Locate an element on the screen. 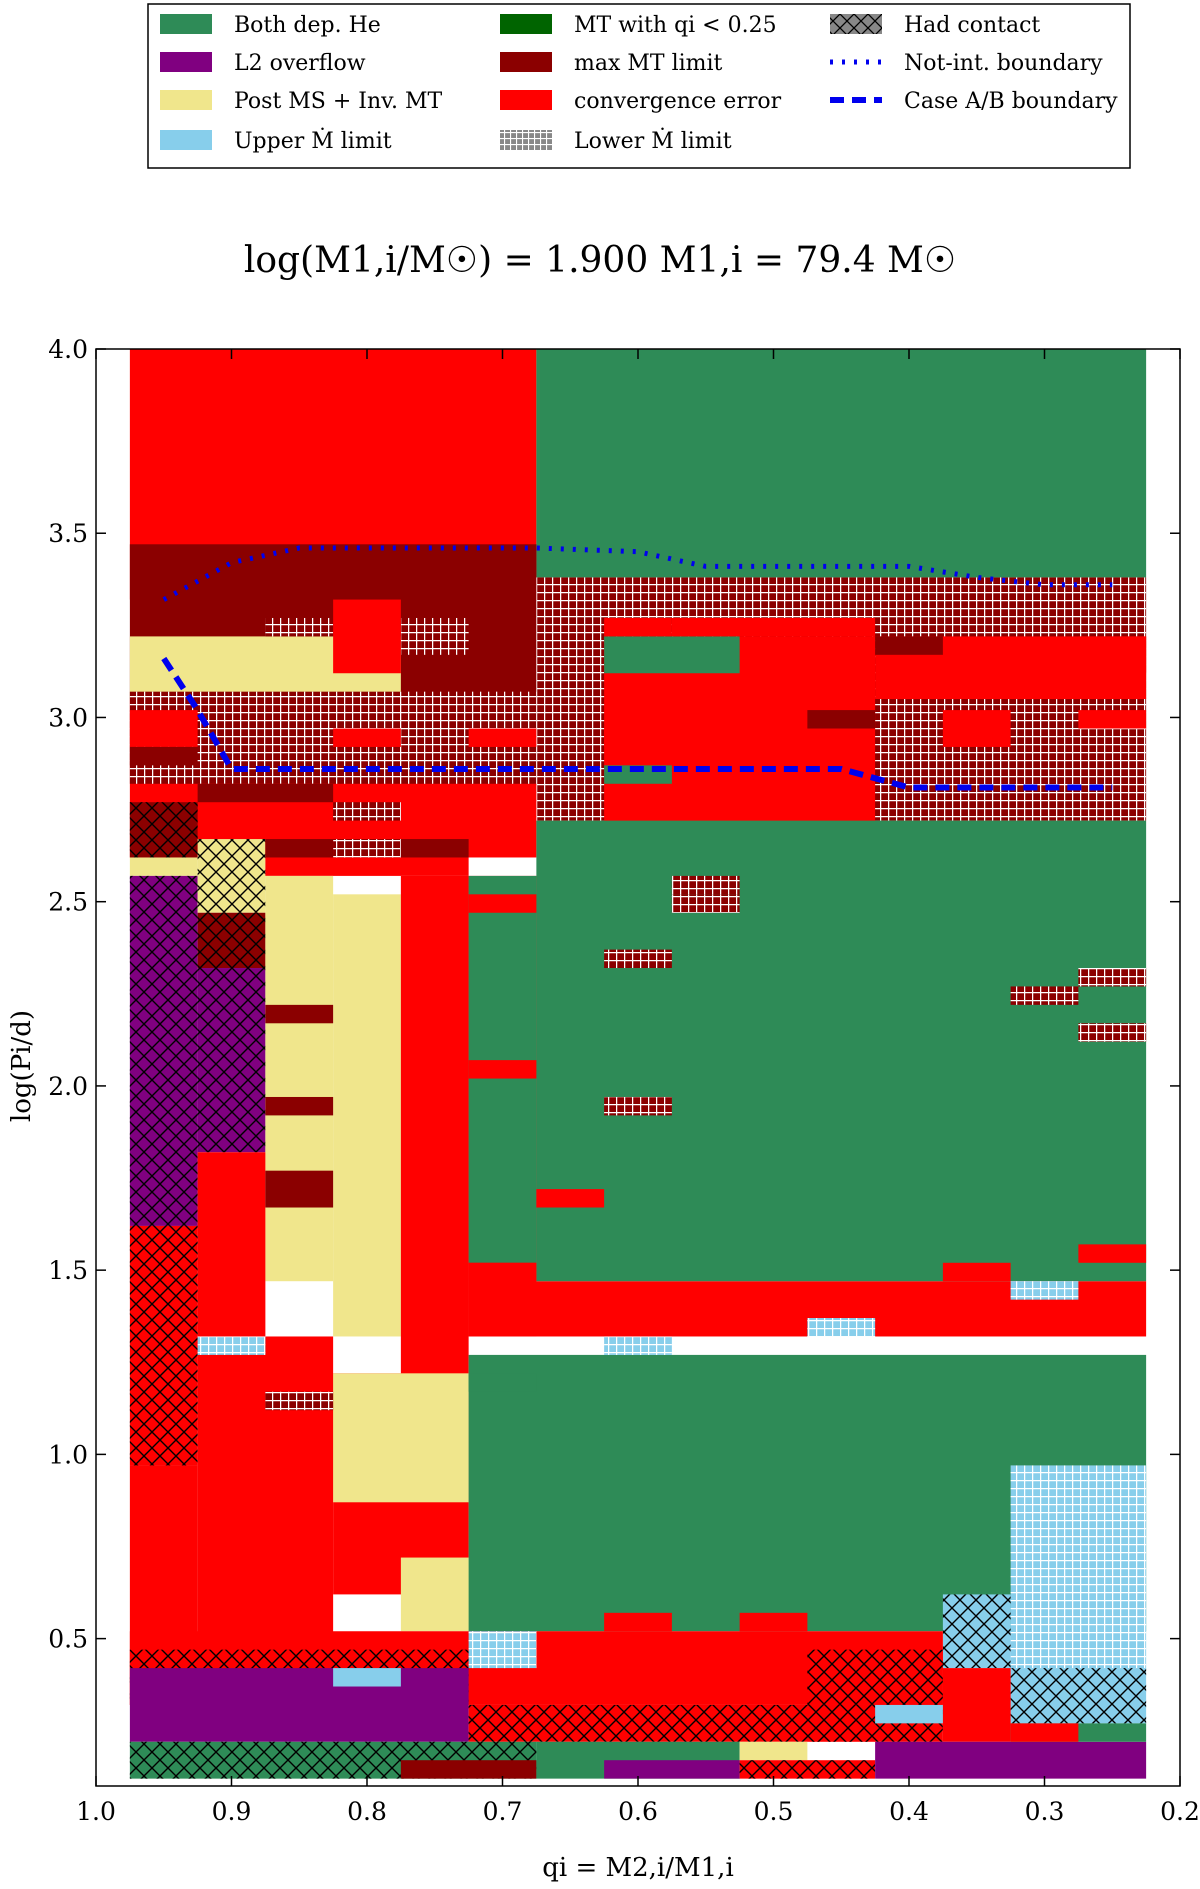 The image size is (1200, 1889). legend-label: Had contact is located at coordinates (972, 25).